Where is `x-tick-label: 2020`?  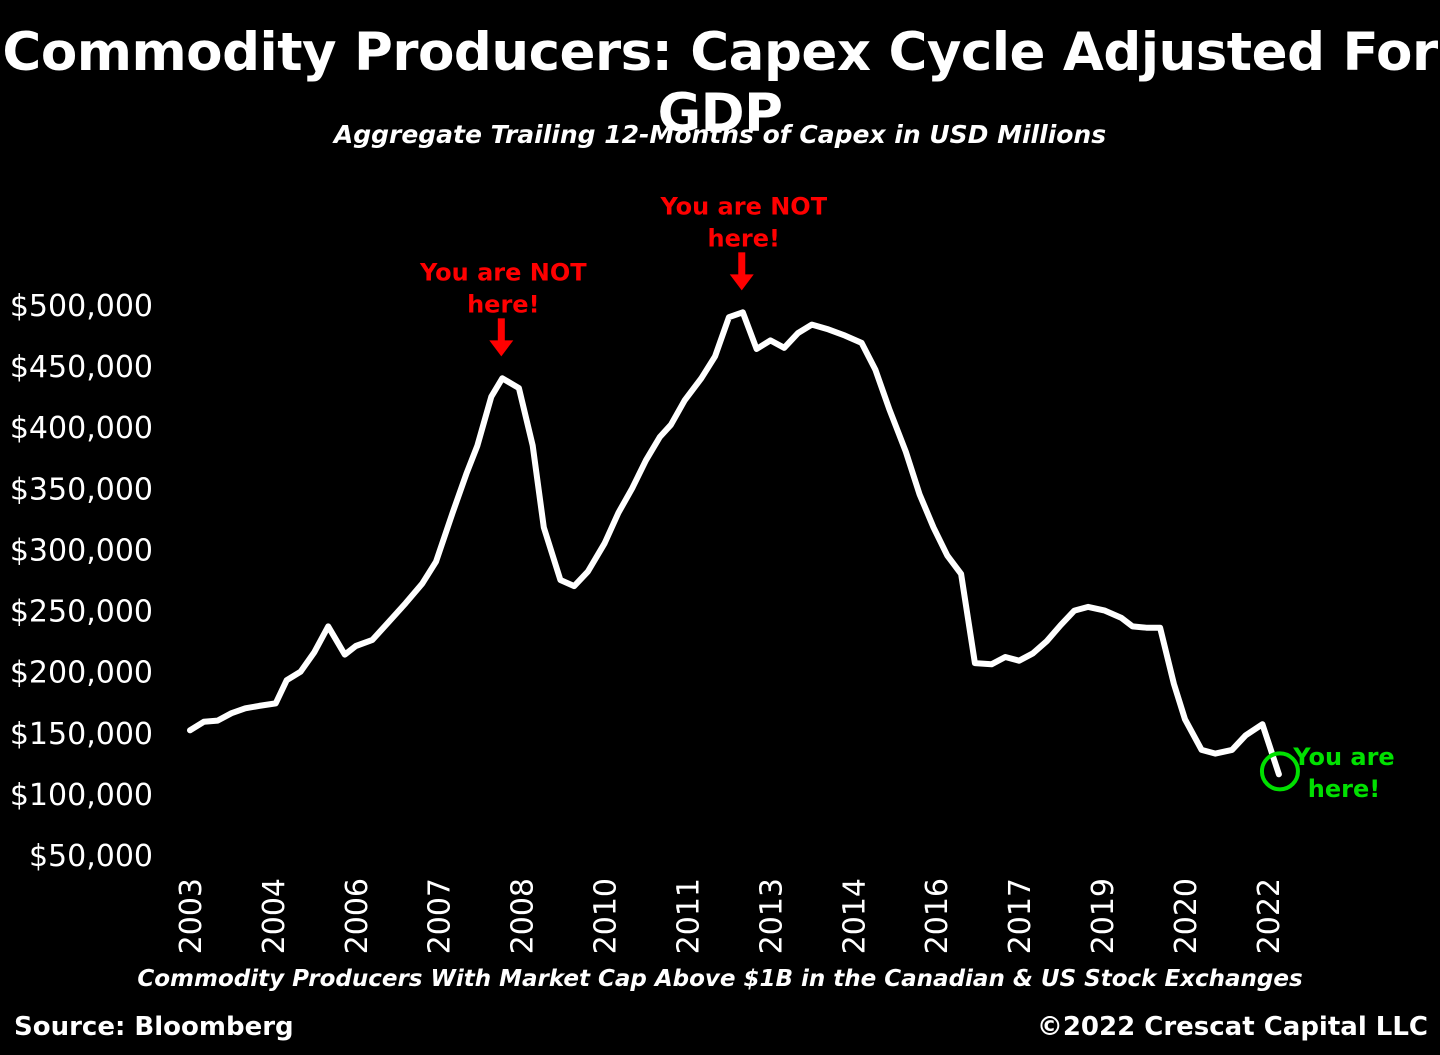
x-tick-label: 2020 is located at coordinates (1186, 916).